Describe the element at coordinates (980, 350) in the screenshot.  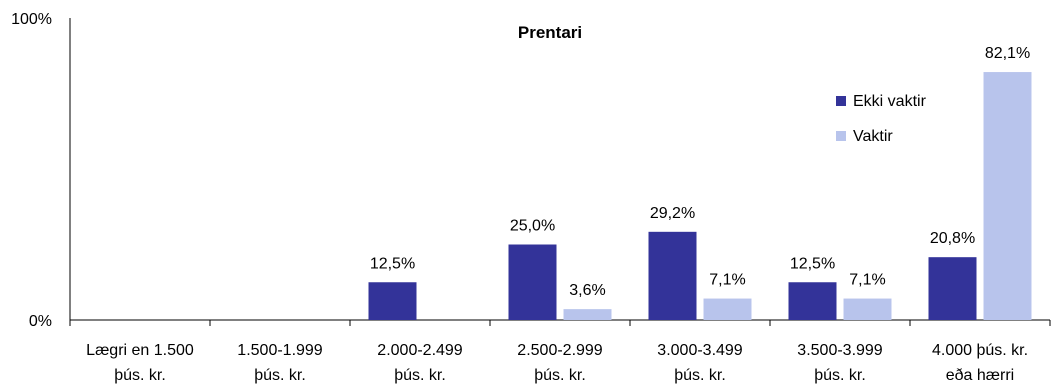
I see `x-tick-label: 4.000 þús. kr.` at that location.